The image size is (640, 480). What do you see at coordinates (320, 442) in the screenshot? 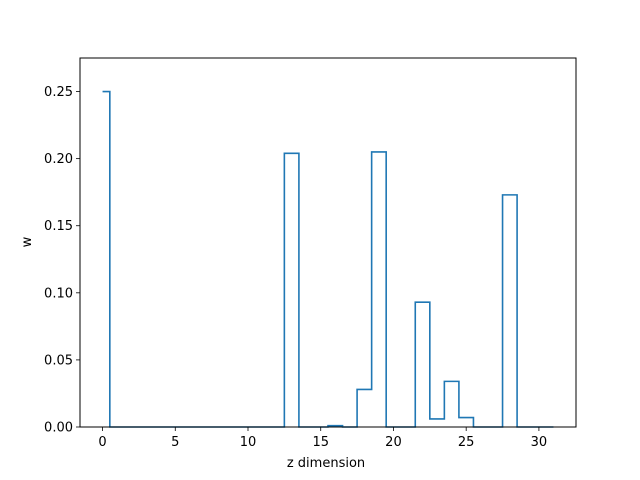
I see `x-tick-label: 15` at bounding box center [320, 442].